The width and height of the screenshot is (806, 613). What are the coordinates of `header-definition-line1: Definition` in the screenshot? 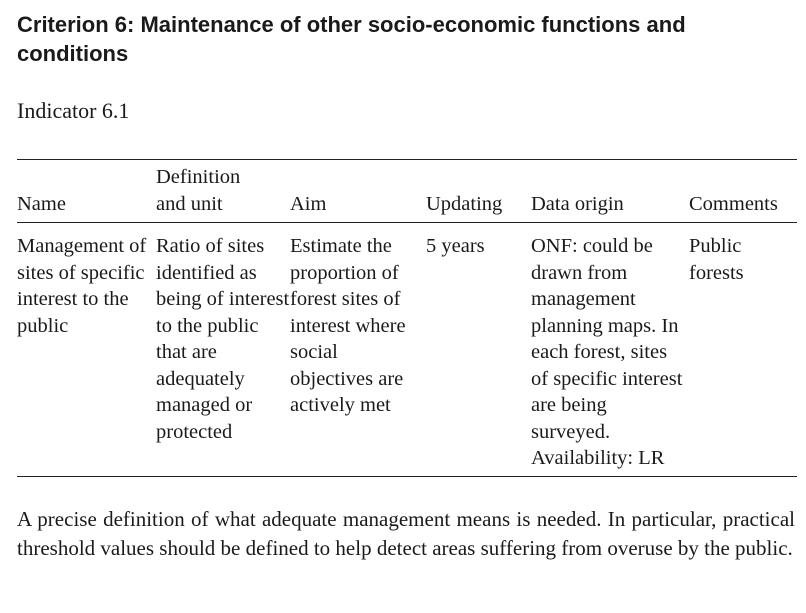 It's located at (198, 177).